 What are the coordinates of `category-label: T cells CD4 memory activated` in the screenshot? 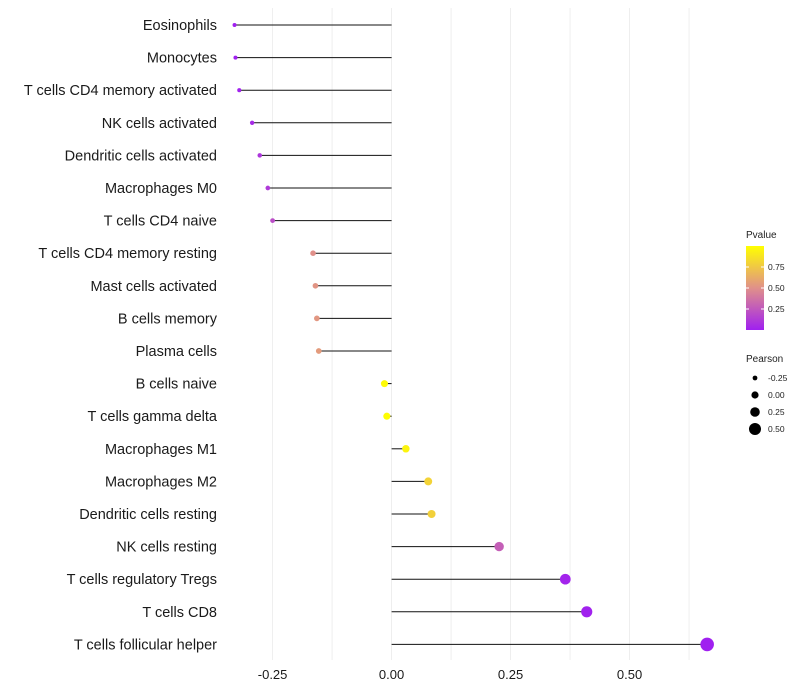 It's located at (120, 91).